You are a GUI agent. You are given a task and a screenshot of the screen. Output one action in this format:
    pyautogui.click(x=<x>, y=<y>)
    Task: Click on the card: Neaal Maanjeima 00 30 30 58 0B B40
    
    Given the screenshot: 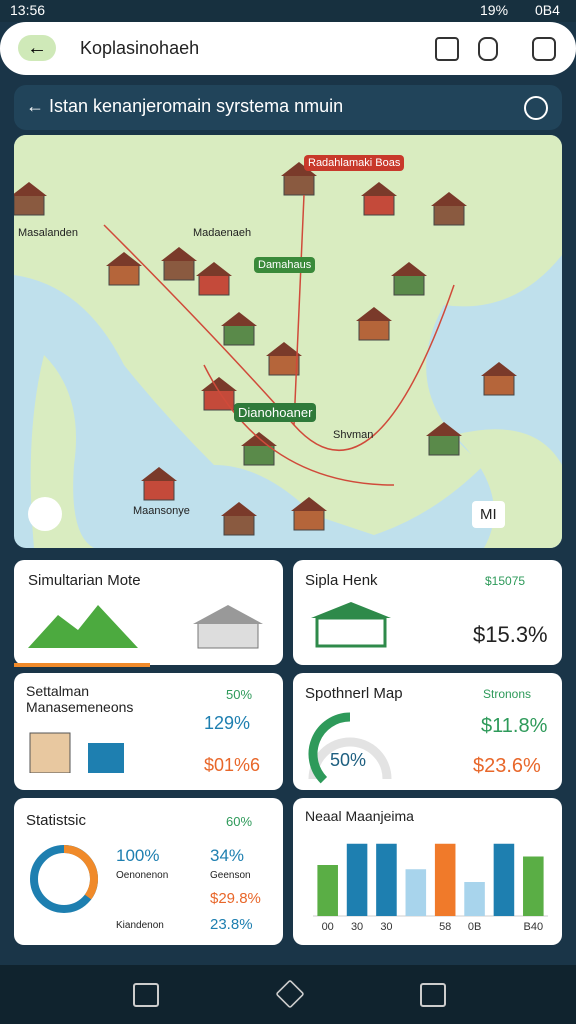 What is the action you would take?
    pyautogui.click(x=427, y=871)
    